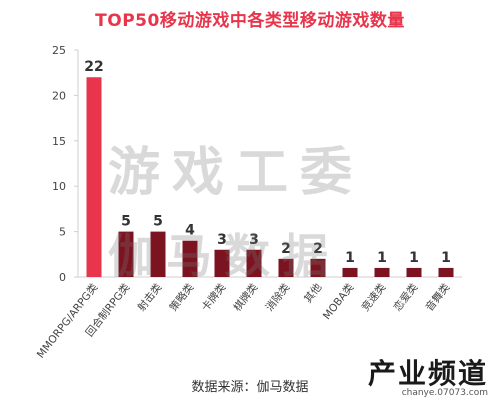 The width and height of the screenshot is (500, 404). I want to click on y-tick-label: 5, so click(62, 232).